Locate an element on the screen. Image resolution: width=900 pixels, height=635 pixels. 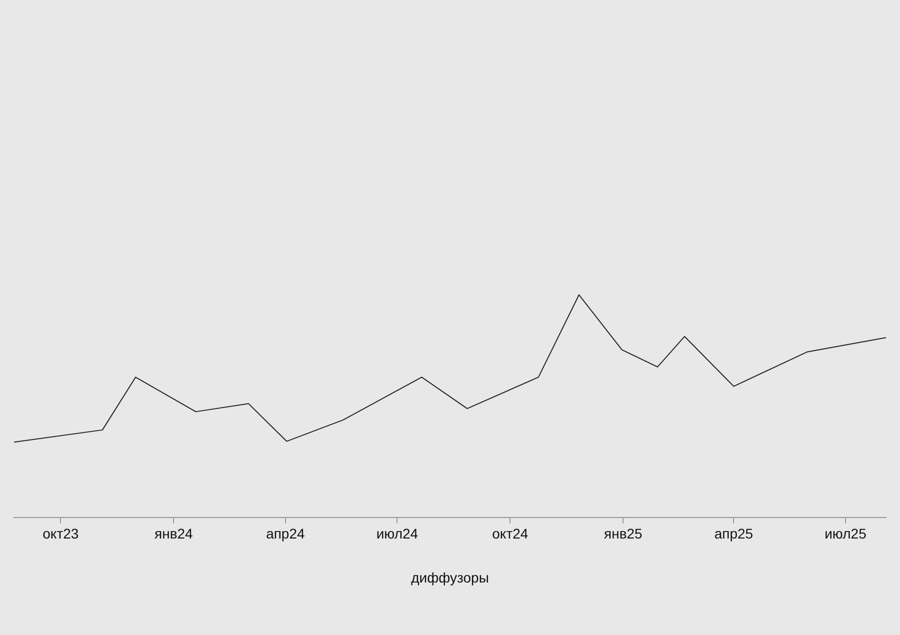
x-tick-label: июл24 is located at coordinates (397, 534).